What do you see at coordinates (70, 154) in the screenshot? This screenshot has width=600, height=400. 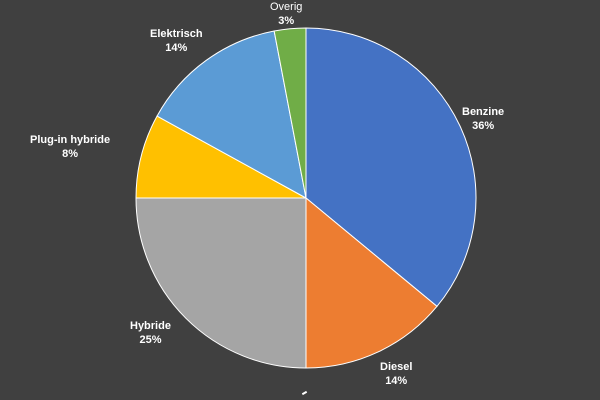 I see `data-label-plug-in-hybride-value: 8%` at bounding box center [70, 154].